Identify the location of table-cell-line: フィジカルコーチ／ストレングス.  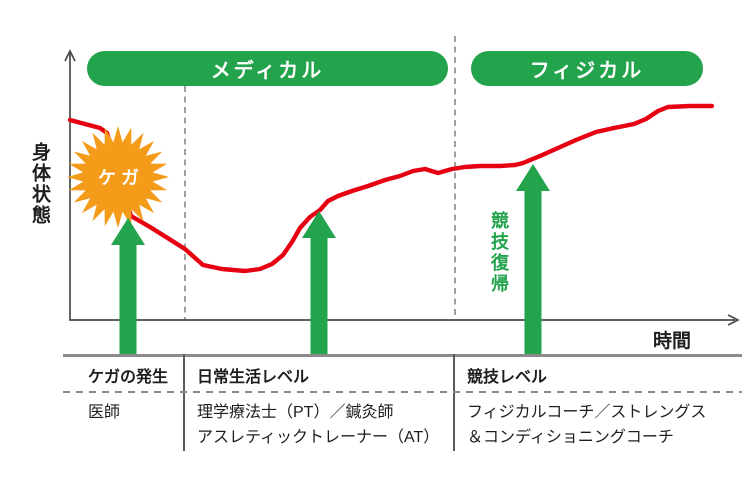
(587, 412).